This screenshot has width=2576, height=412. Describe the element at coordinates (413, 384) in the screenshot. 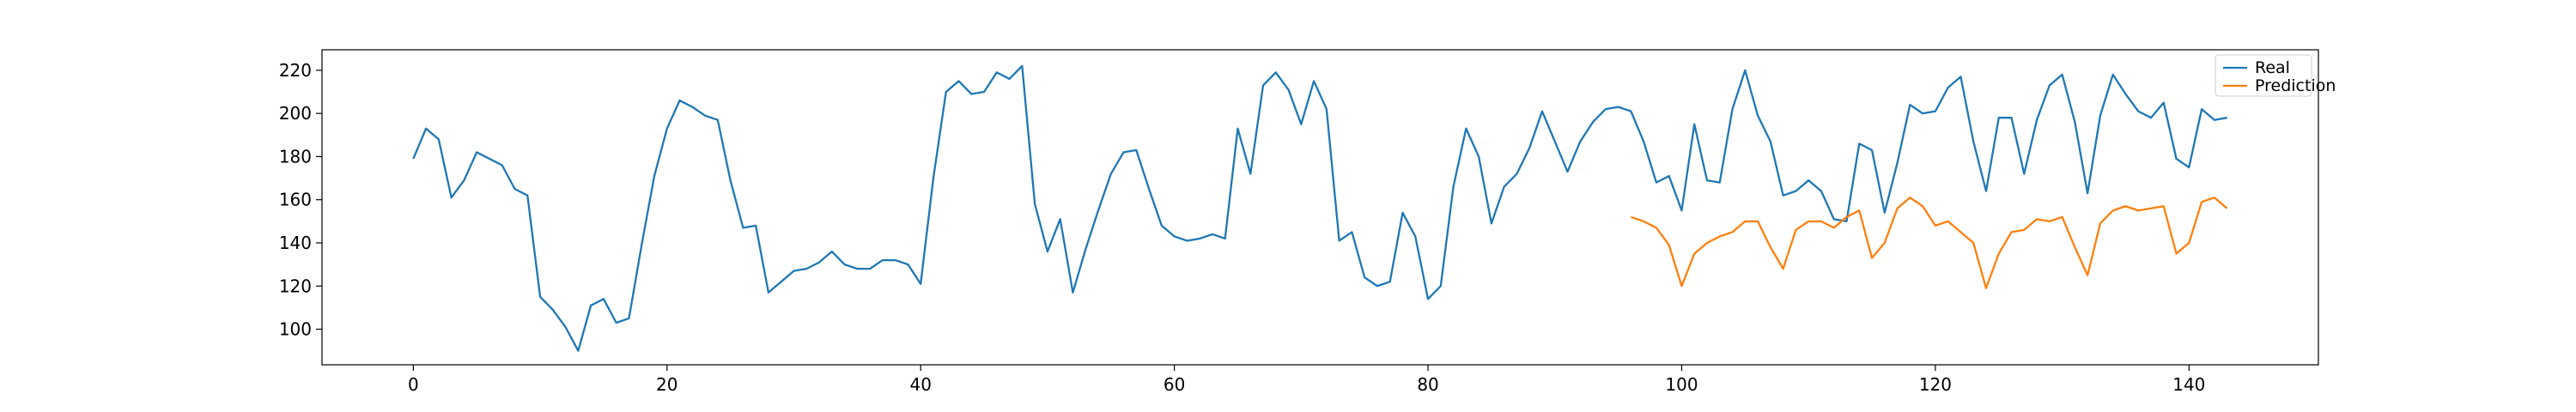

I see `x-tick-label: 0` at that location.